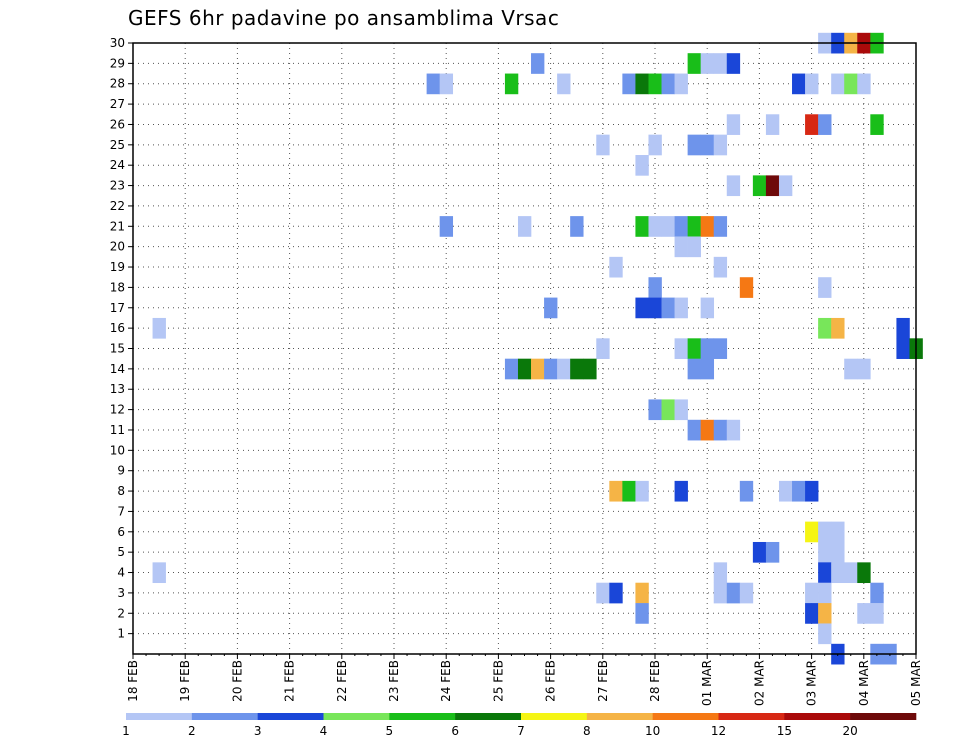 The height and width of the screenshot is (742, 960). What do you see at coordinates (455, 731) in the screenshot?
I see `legend-label: 6` at bounding box center [455, 731].